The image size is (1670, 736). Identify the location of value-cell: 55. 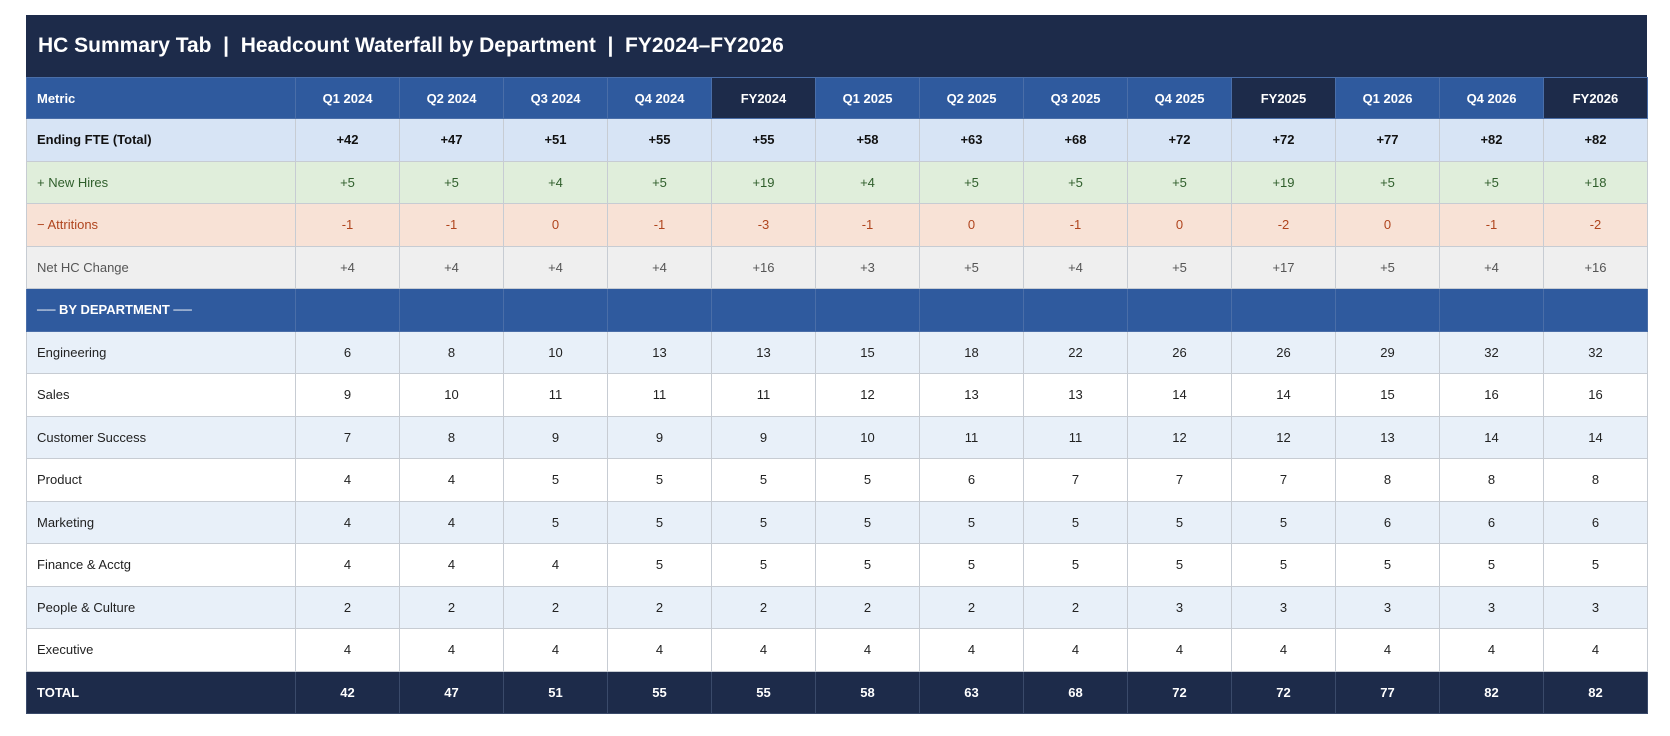
(763, 692).